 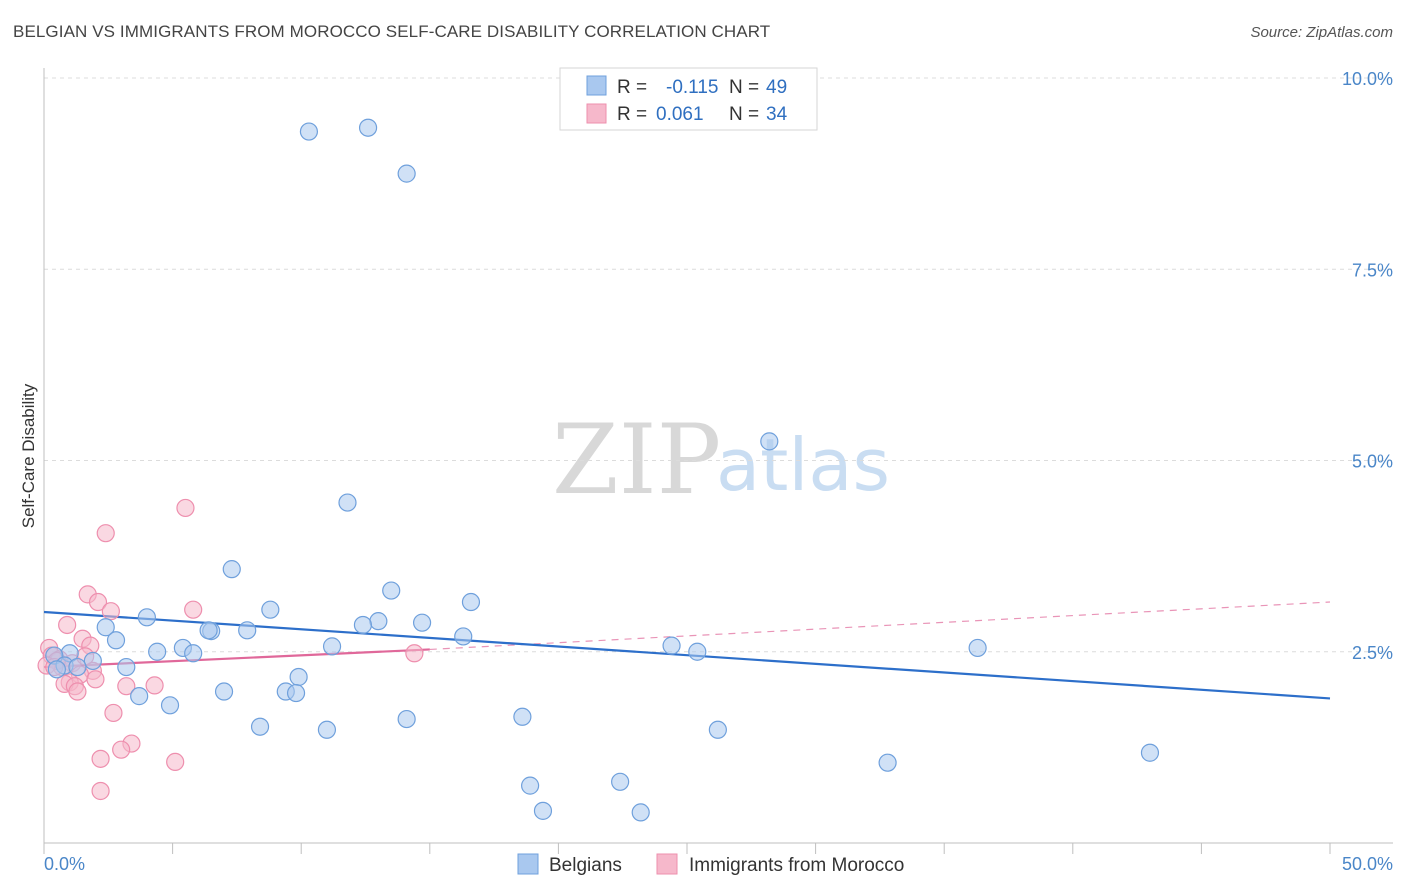 What do you see at coordinates (1372, 270) in the screenshot?
I see `y-tick-label: 7.5%` at bounding box center [1372, 270].